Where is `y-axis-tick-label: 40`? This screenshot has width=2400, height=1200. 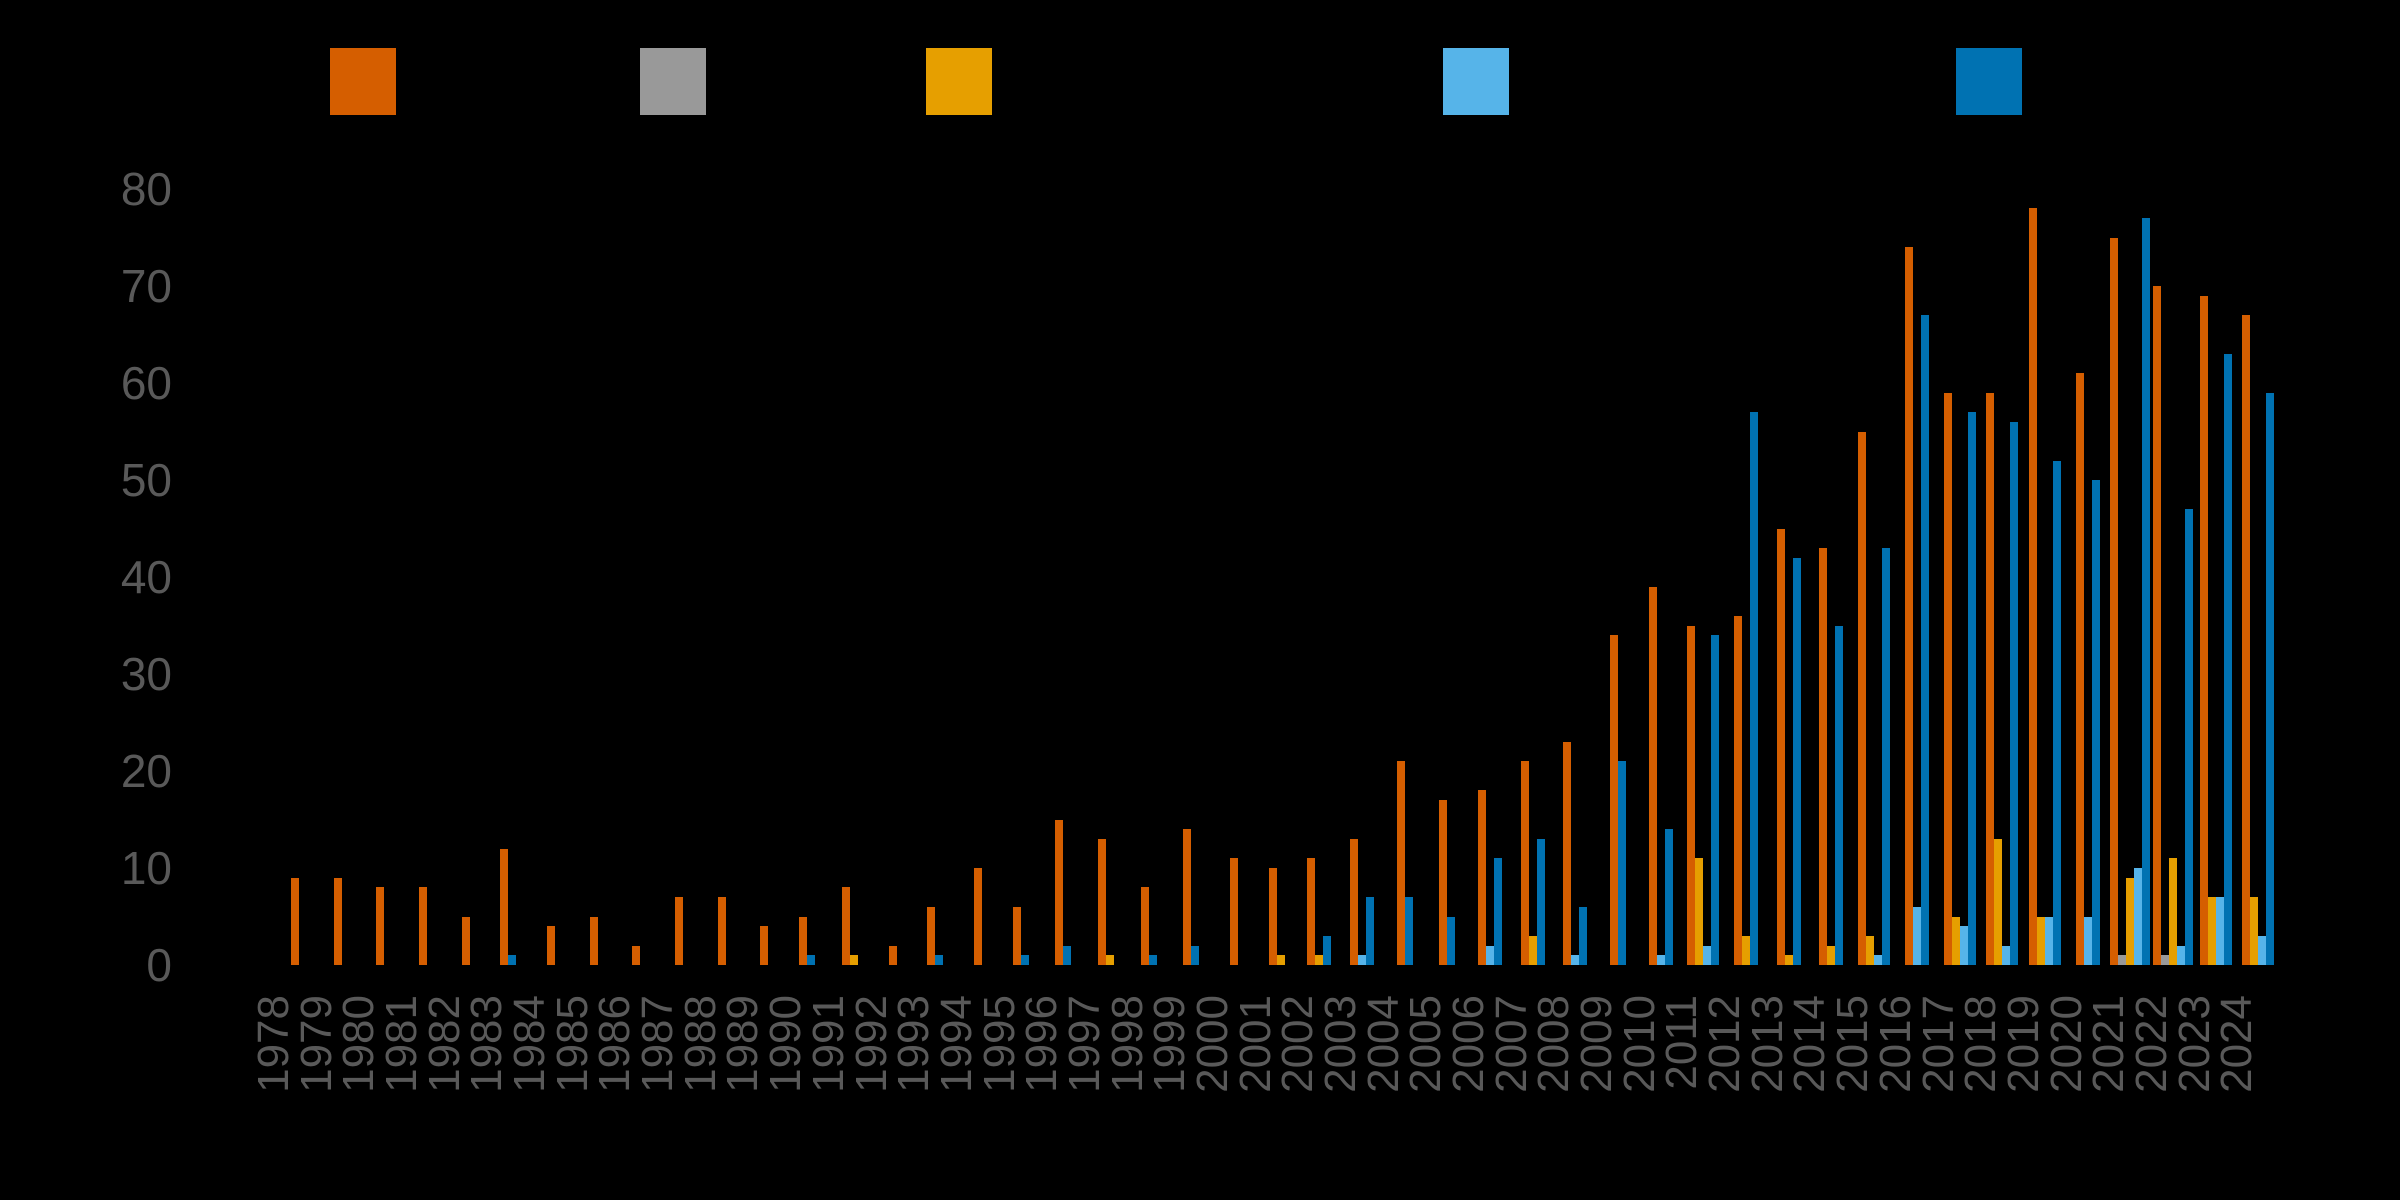 y-axis-tick-label: 40 is located at coordinates (146, 577).